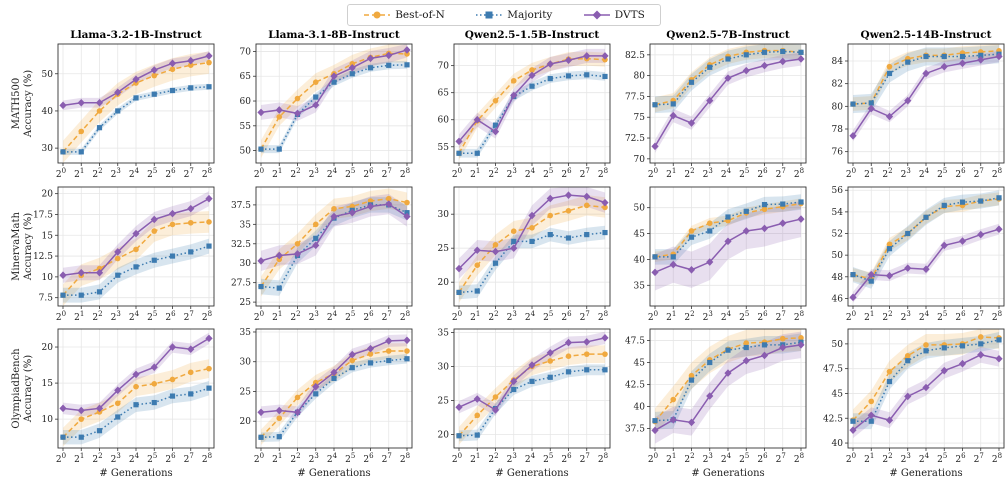 This screenshot has height=480, width=1008. I want to click on x-tick-label: 28, so click(207, 316).